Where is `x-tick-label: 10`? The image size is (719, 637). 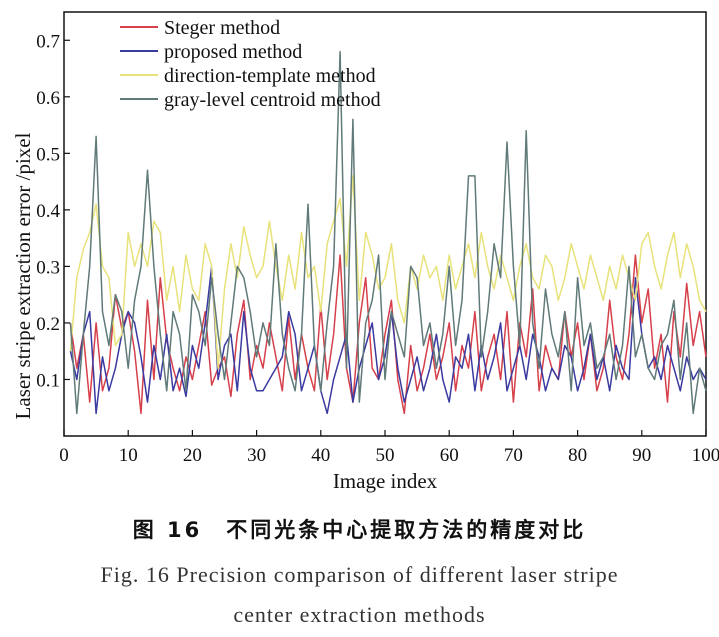 x-tick-label: 10 is located at coordinates (128, 455).